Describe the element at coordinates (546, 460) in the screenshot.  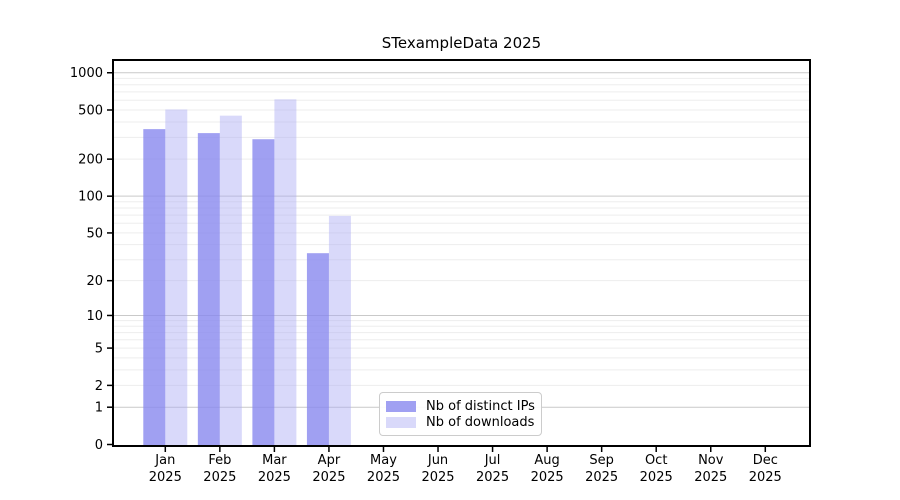
I see `x-tick-label-month: Aug` at that location.